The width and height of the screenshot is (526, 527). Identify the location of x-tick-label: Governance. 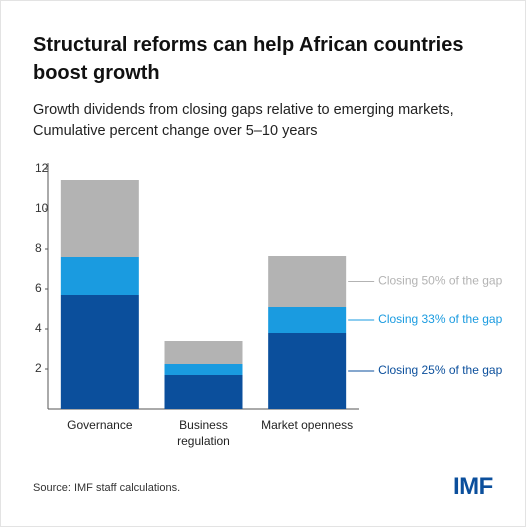
(100, 425).